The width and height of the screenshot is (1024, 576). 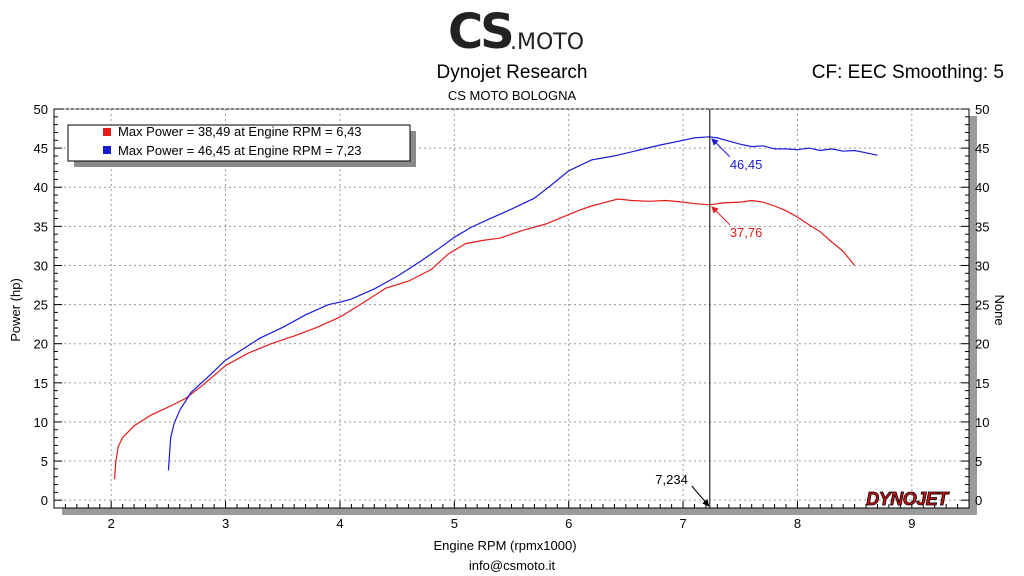 What do you see at coordinates (44, 500) in the screenshot?
I see `y-tick-label-left: 0` at bounding box center [44, 500].